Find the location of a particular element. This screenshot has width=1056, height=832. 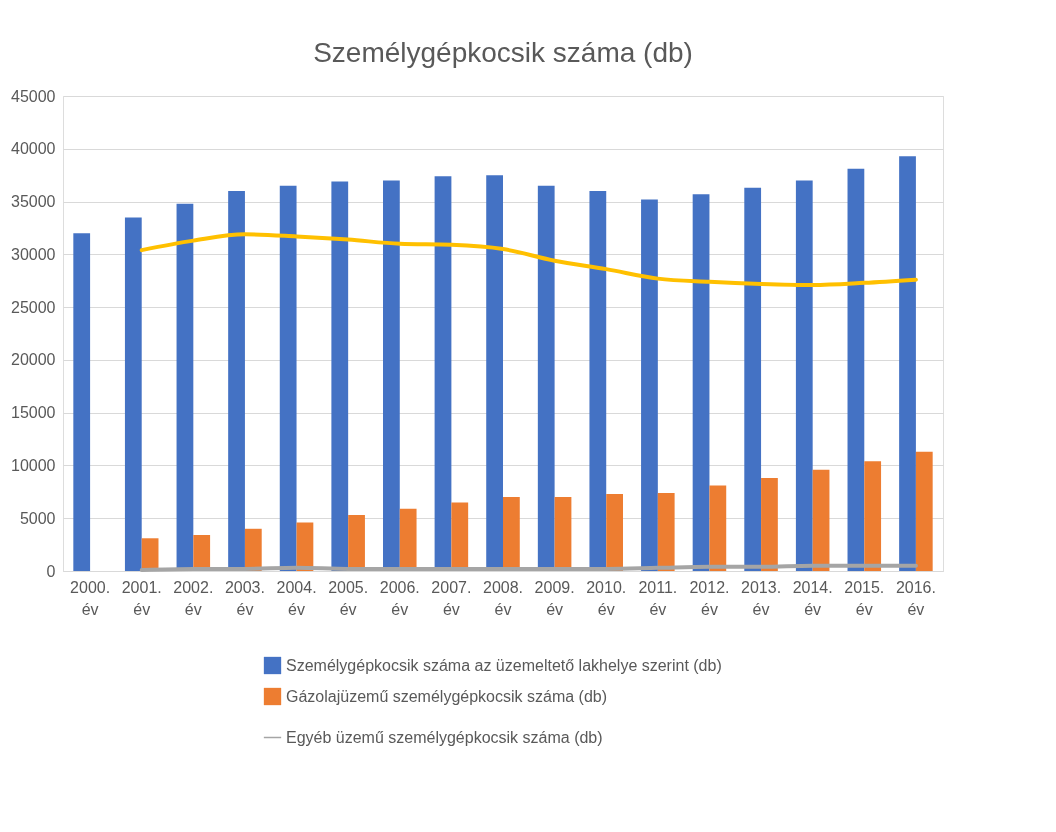

x-tick-label: 2013. év is located at coordinates (761, 598).